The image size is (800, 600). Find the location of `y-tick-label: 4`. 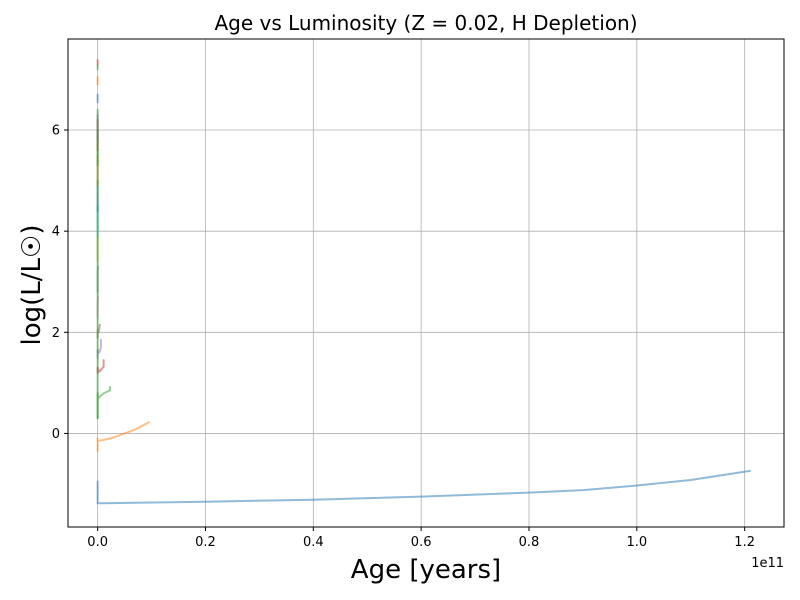

y-tick-label: 4 is located at coordinates (56, 232).